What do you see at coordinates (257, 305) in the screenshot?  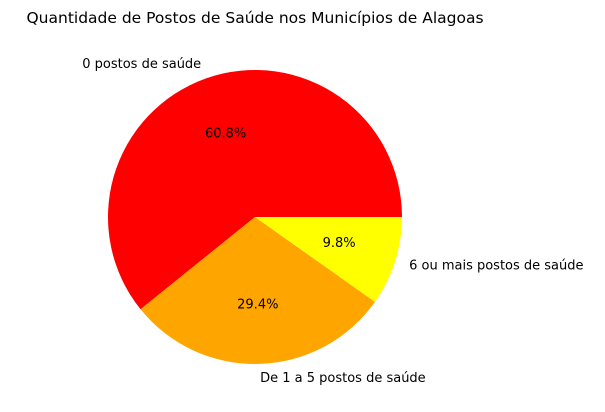 I see `slice-percent-2: 29.4%` at bounding box center [257, 305].